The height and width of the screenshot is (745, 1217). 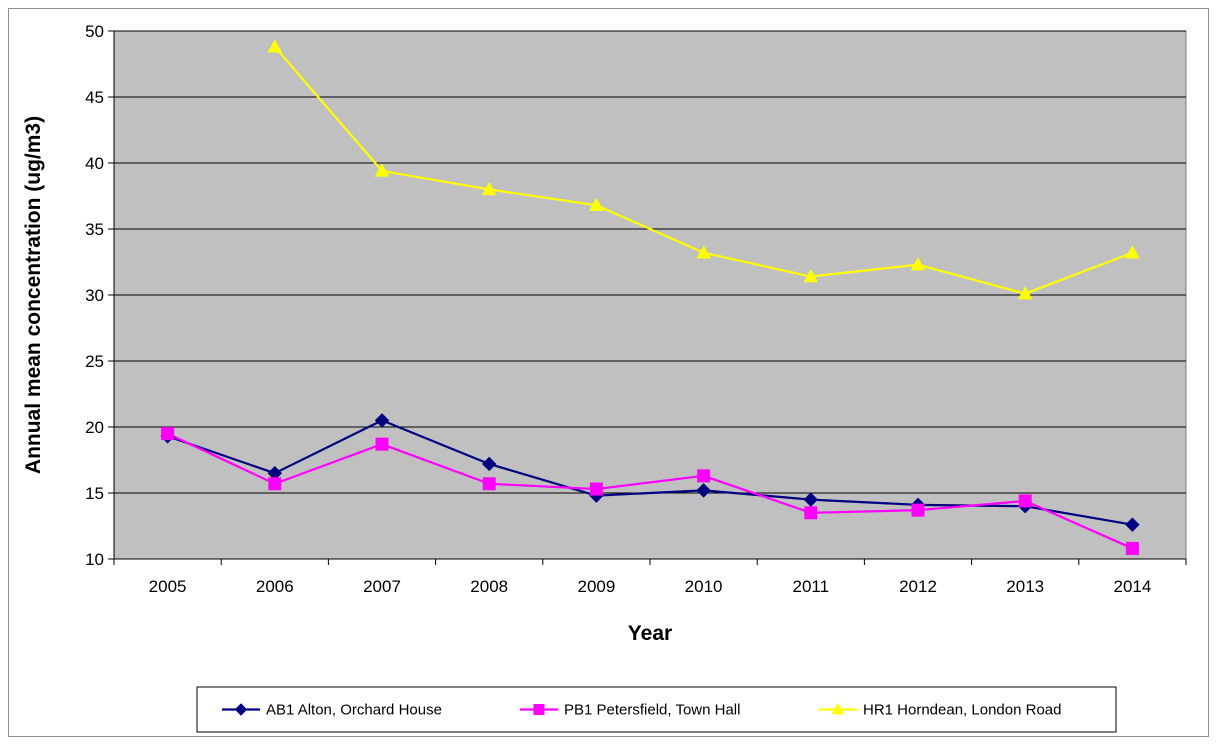 I want to click on y-tick-label: 45, so click(x=94, y=97).